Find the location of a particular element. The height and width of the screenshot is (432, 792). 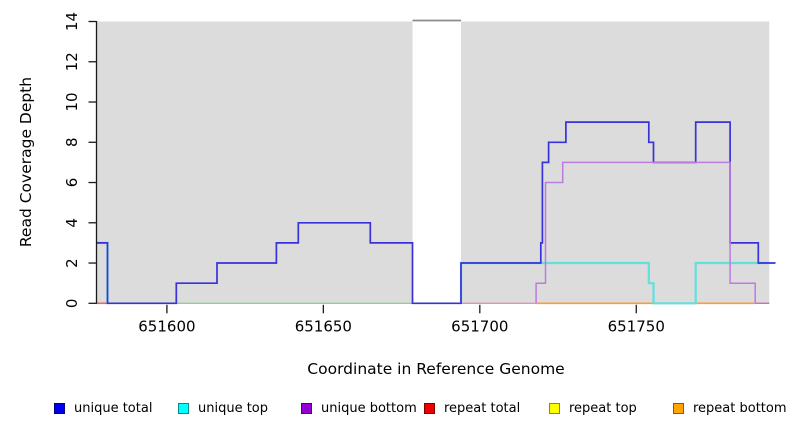

y-tick-label: 8 is located at coordinates (72, 142).